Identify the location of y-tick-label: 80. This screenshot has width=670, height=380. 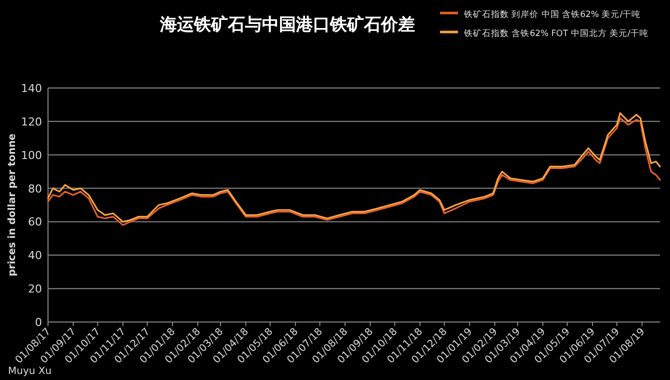
(35, 189).